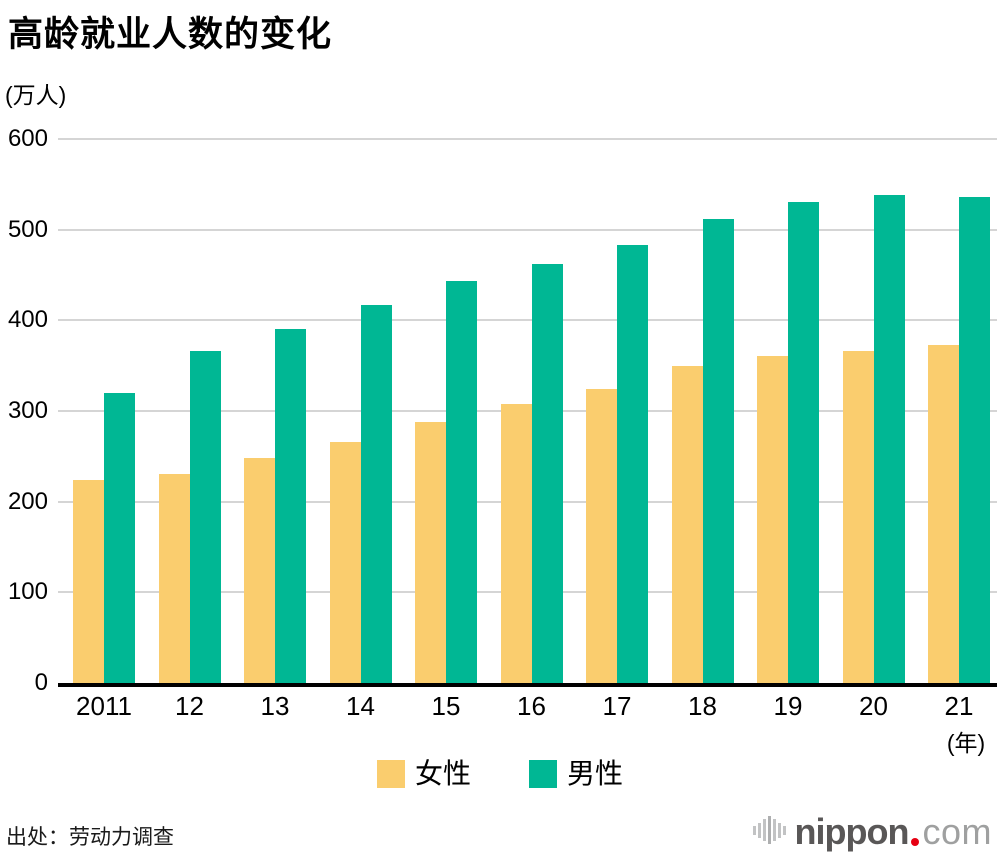 This screenshot has width=1000, height=860. What do you see at coordinates (90, 837) in the screenshot?
I see `source-note: 出处：劳动力调查` at bounding box center [90, 837].